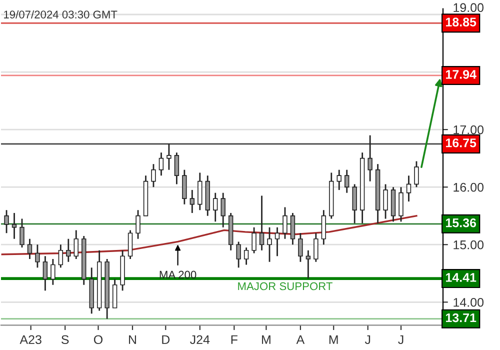  Describe the element at coordinates (461, 317) in the screenshot. I see `ref-line-label: 13.71` at that location.